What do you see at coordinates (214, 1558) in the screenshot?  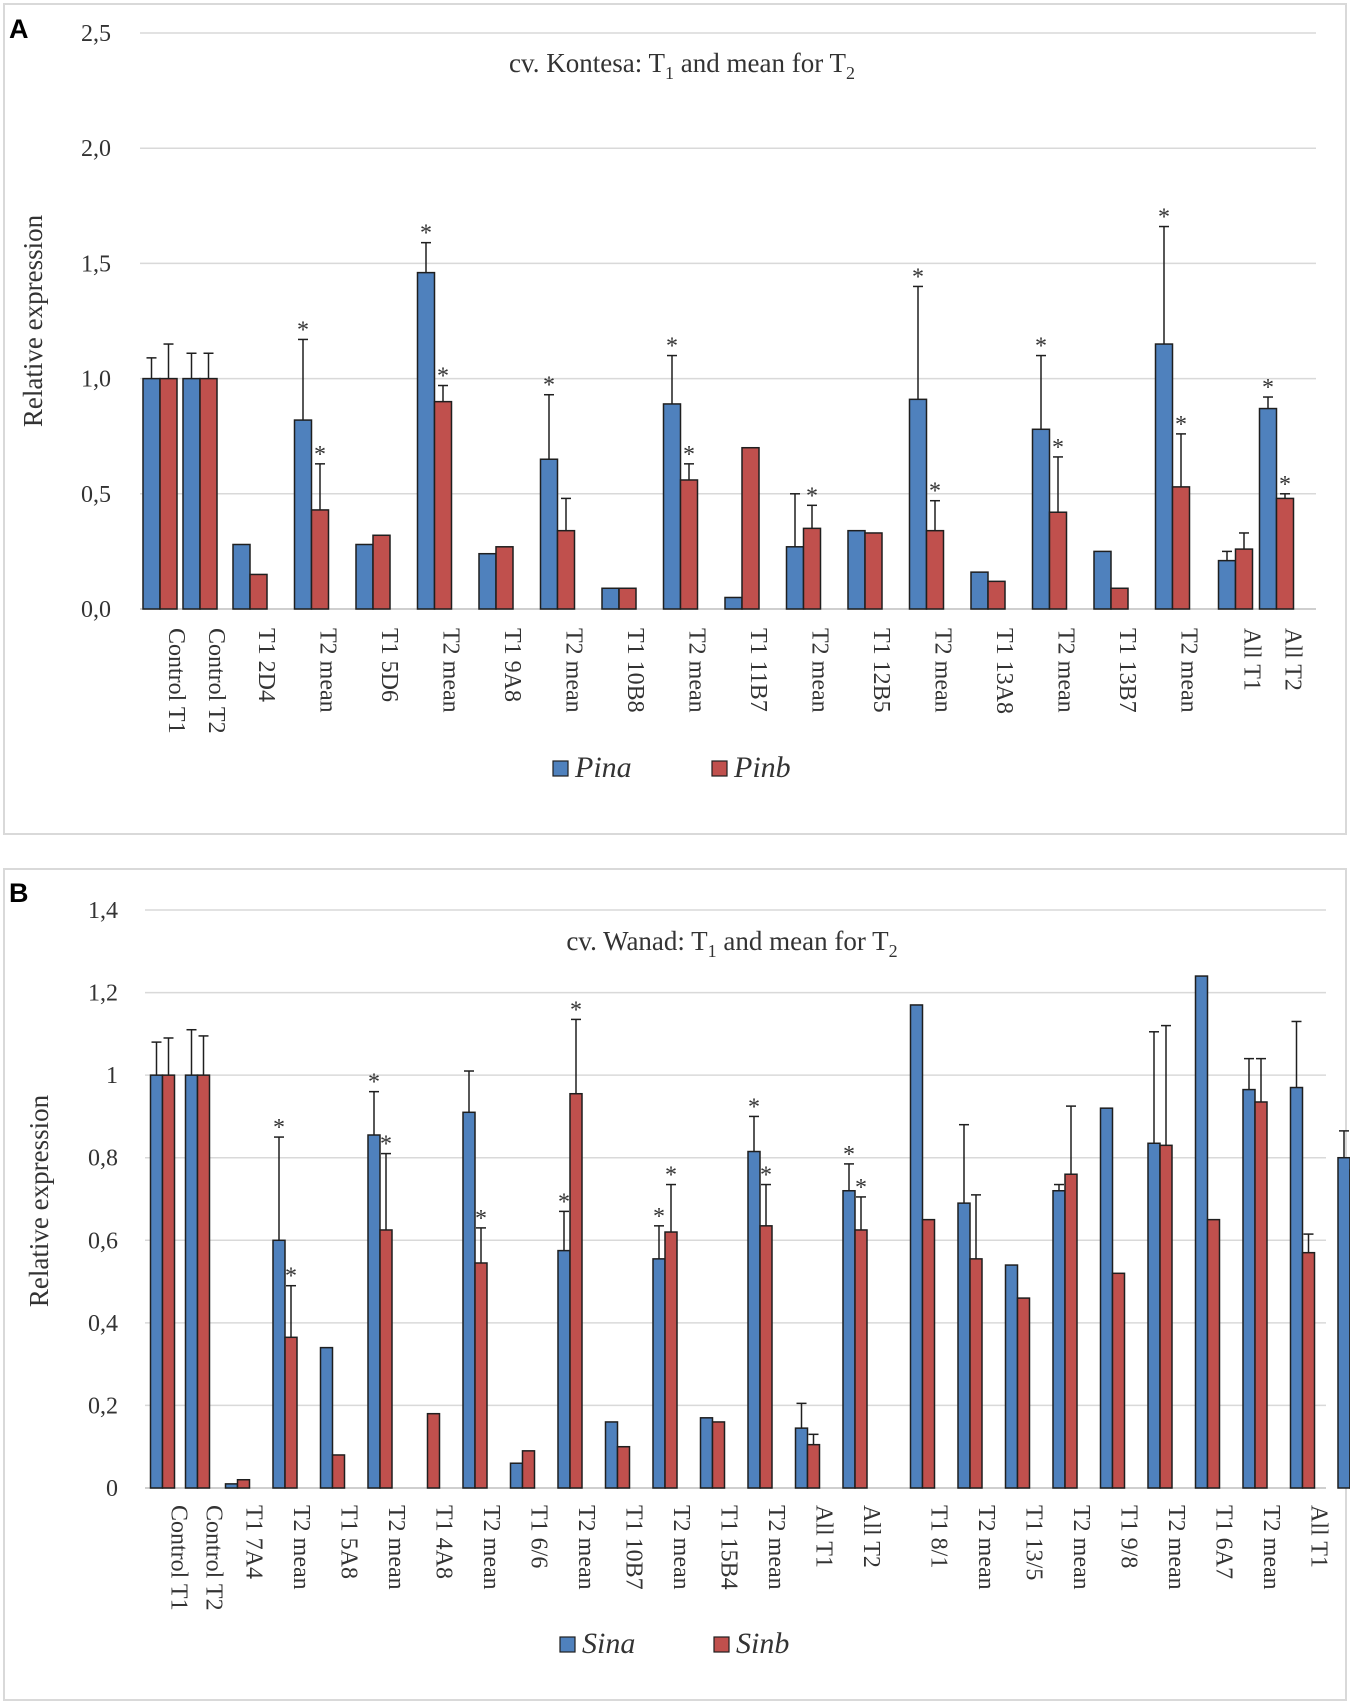 I see `panel-b-x-tick-label: Control T2` at bounding box center [214, 1558].